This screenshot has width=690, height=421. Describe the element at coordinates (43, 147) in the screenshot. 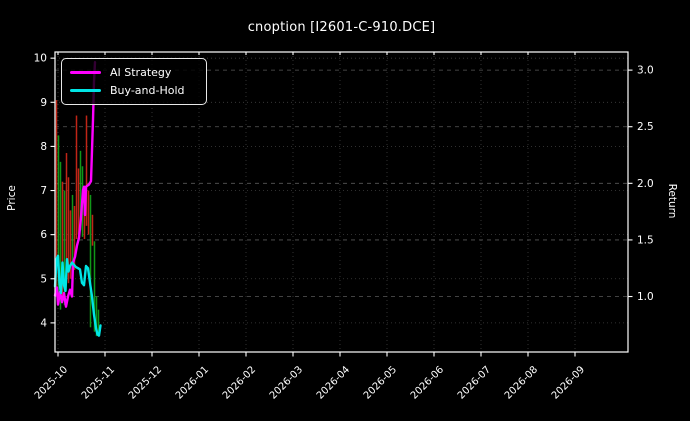

I see `price-tick-label: 8` at that location.